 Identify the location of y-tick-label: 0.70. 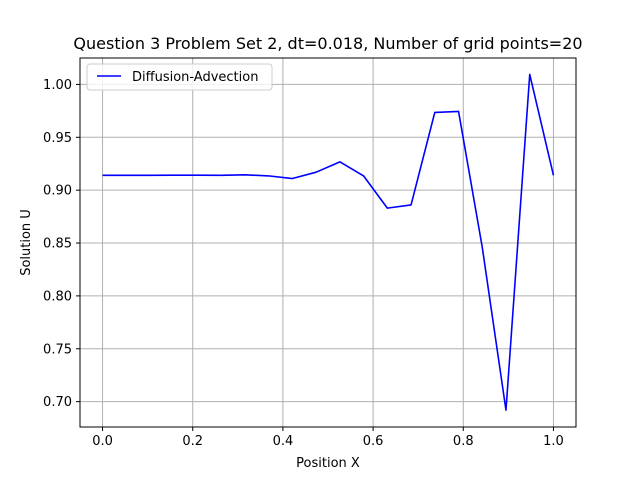
(57, 402).